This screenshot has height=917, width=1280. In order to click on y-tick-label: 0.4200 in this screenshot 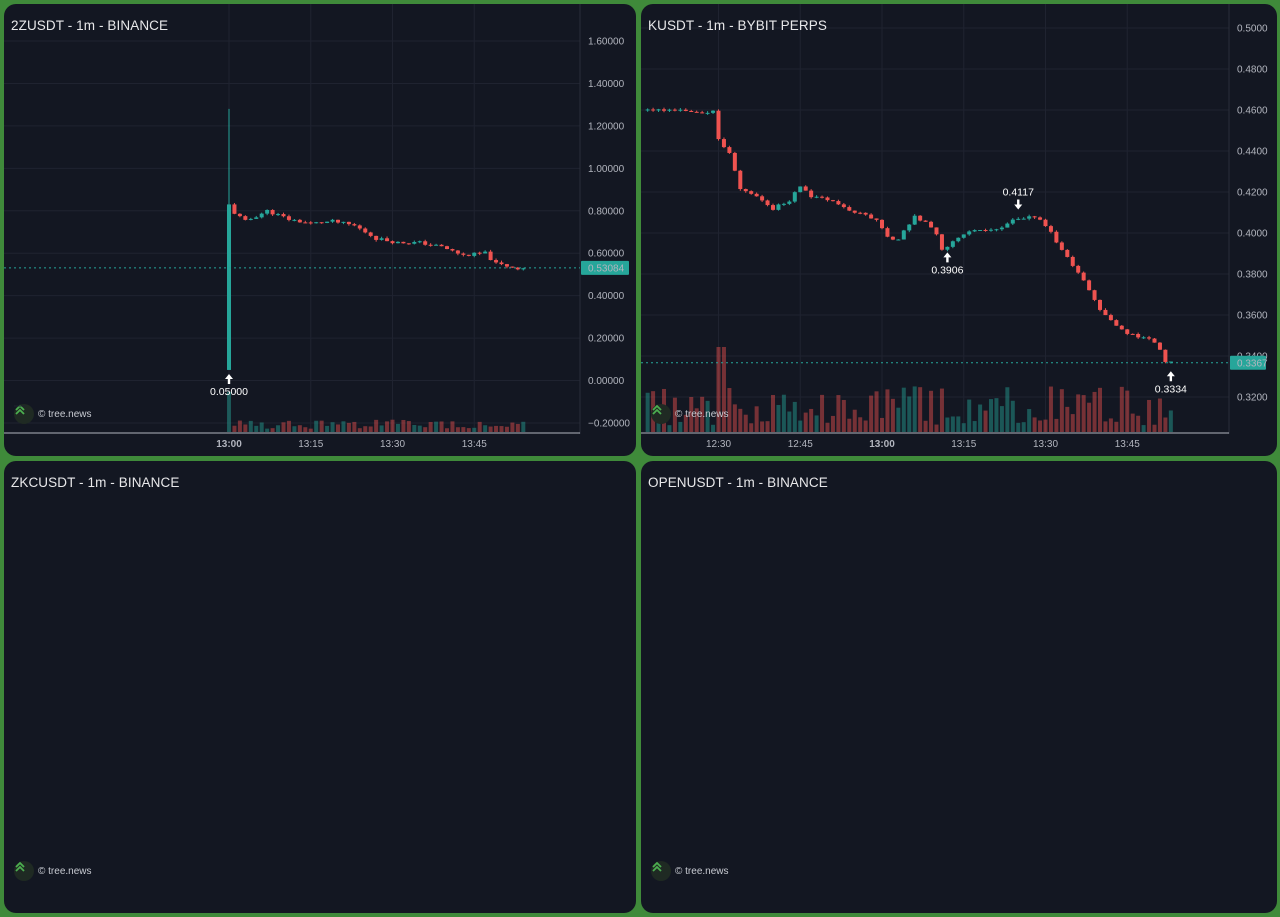, I will do `click(1252, 193)`.